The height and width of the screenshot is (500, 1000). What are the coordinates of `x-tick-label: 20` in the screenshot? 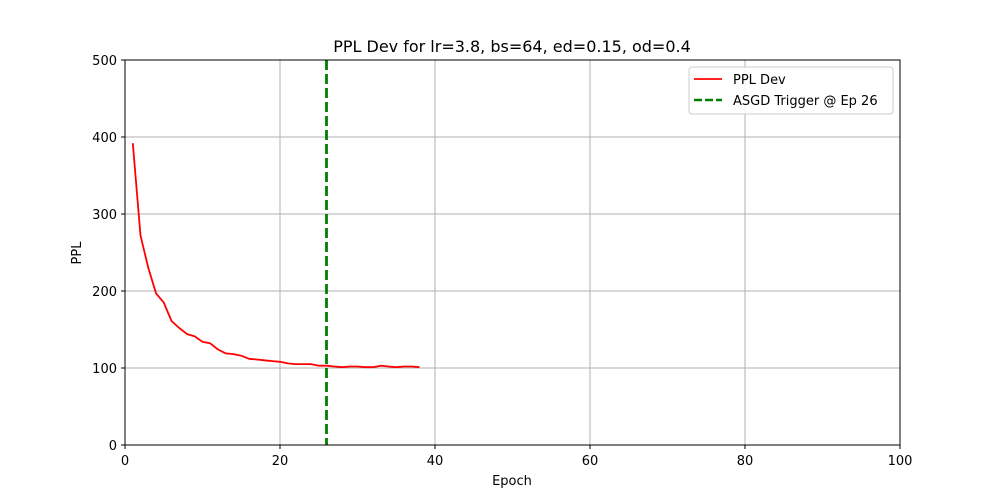 It's located at (280, 461).